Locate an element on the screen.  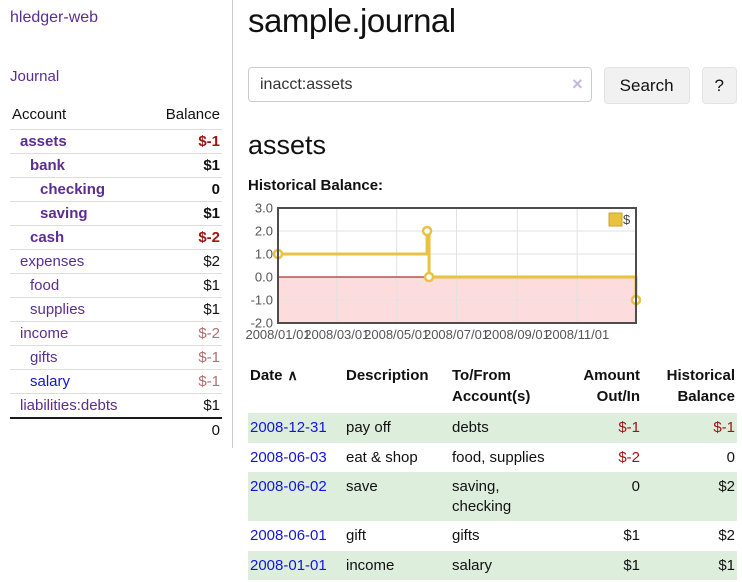
account-link-income: income is located at coordinates (44, 333).